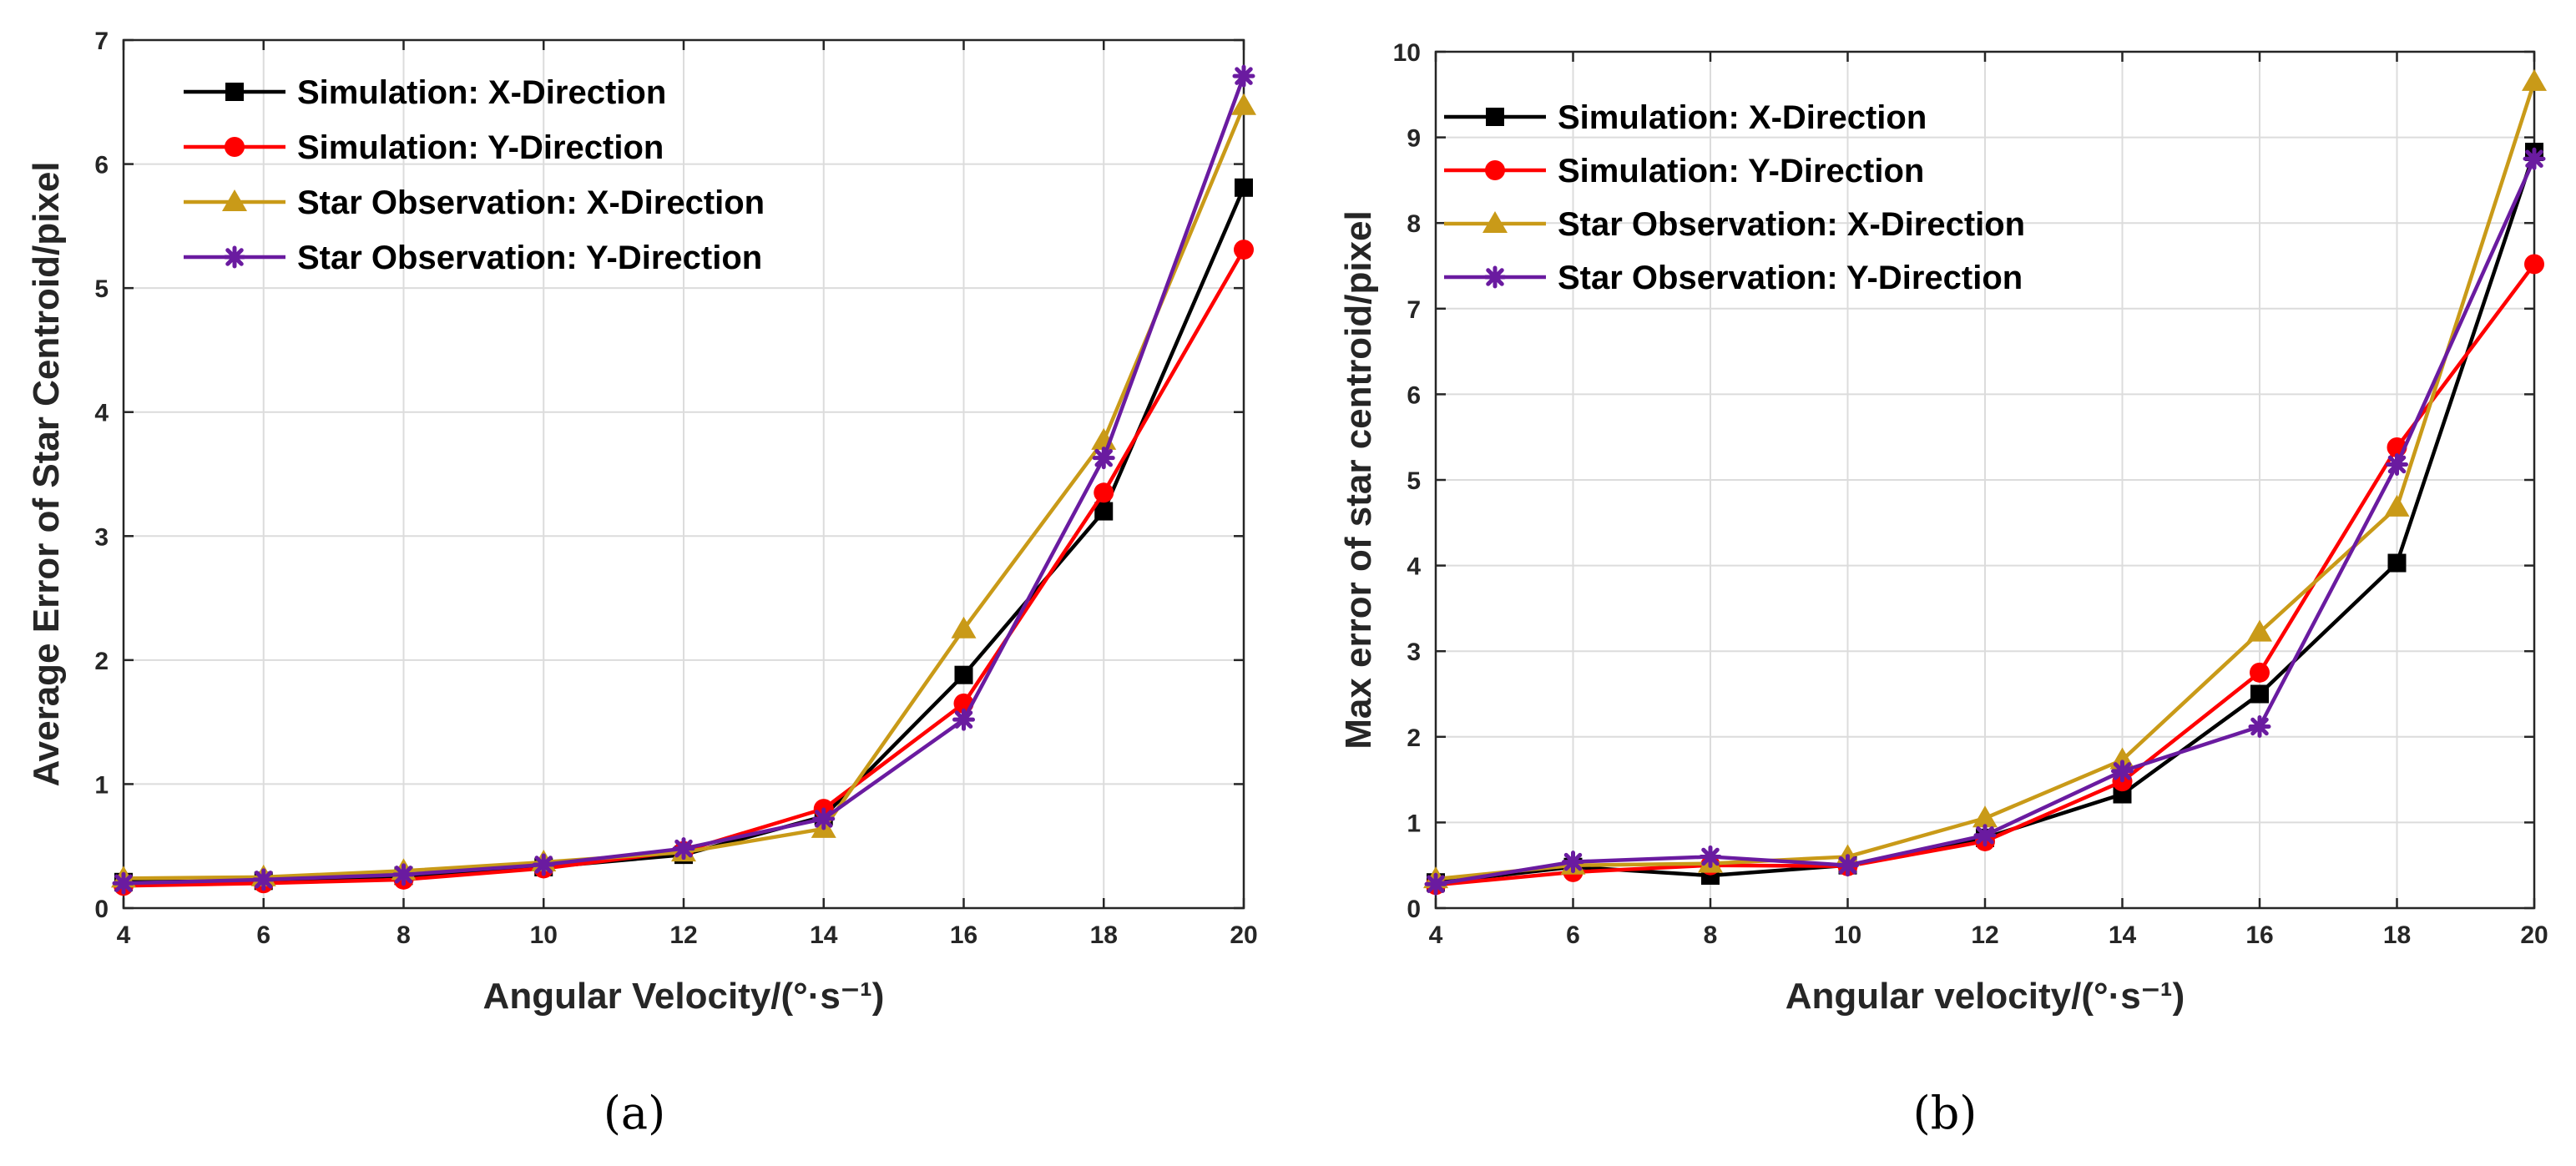 The image size is (2576, 1166). I want to click on y-tick-label: 10, so click(1407, 53).